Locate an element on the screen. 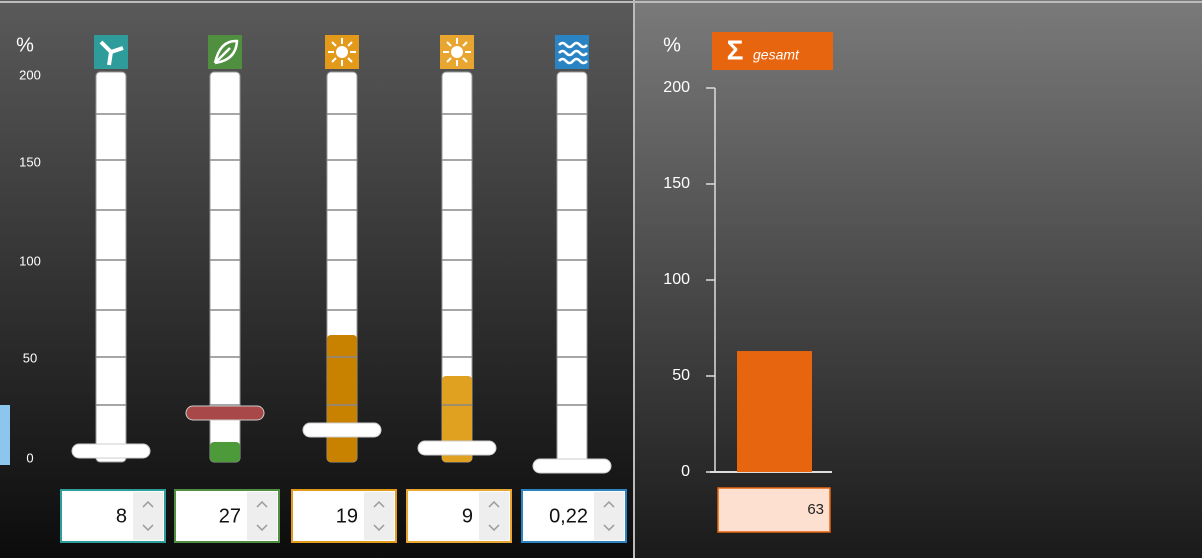  leaf-glyph is located at coordinates (226, 52).